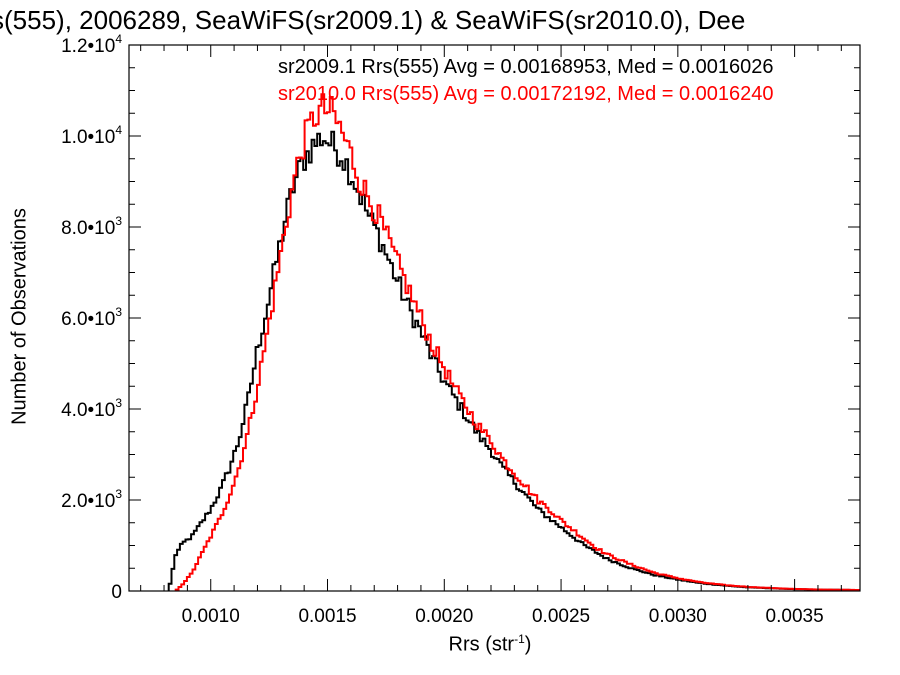  Describe the element at coordinates (795, 616) in the screenshot. I see `x-tick-label: 0.0035` at that location.